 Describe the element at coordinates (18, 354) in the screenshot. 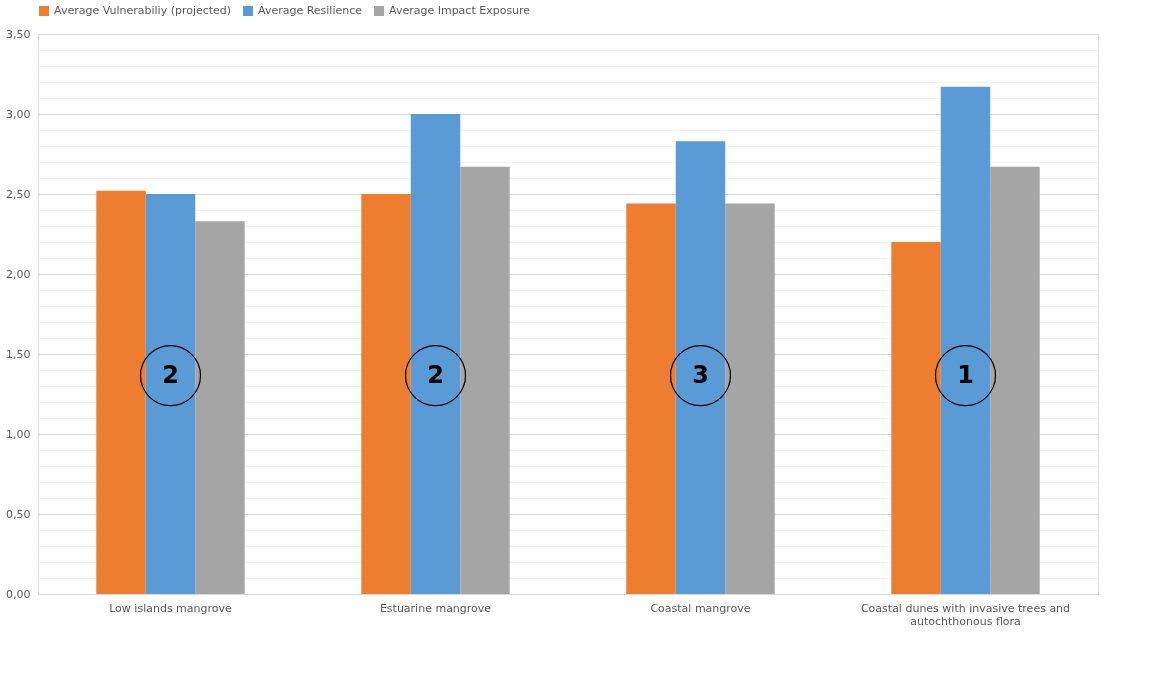

I see `y-tick-label: 1,50` at that location.